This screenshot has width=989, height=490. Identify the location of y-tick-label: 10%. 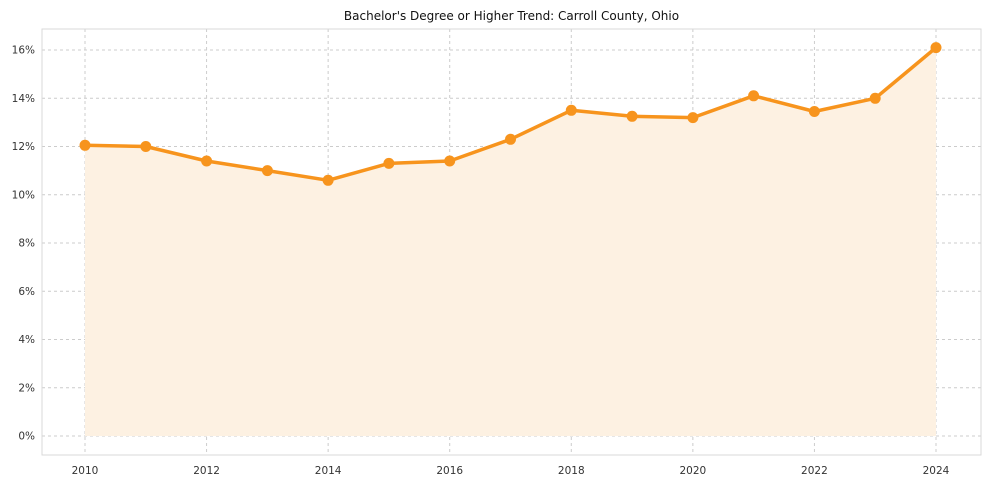
(23, 195).